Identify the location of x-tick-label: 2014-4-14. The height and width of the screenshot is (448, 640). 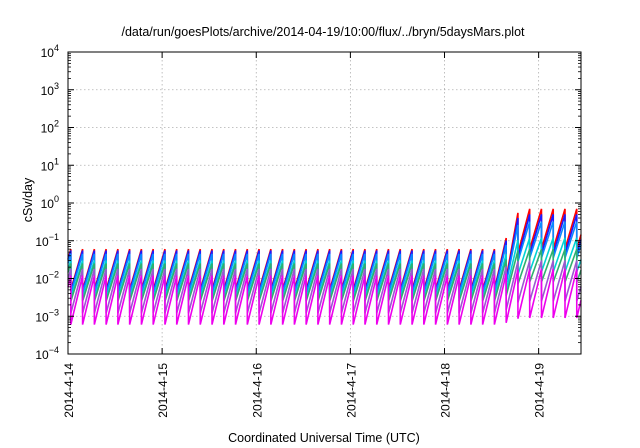
(69, 390).